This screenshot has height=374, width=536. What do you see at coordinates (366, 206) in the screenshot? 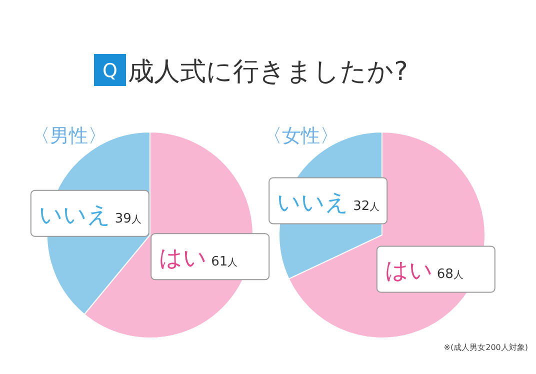
I see `data-label: 32人` at bounding box center [366, 206].